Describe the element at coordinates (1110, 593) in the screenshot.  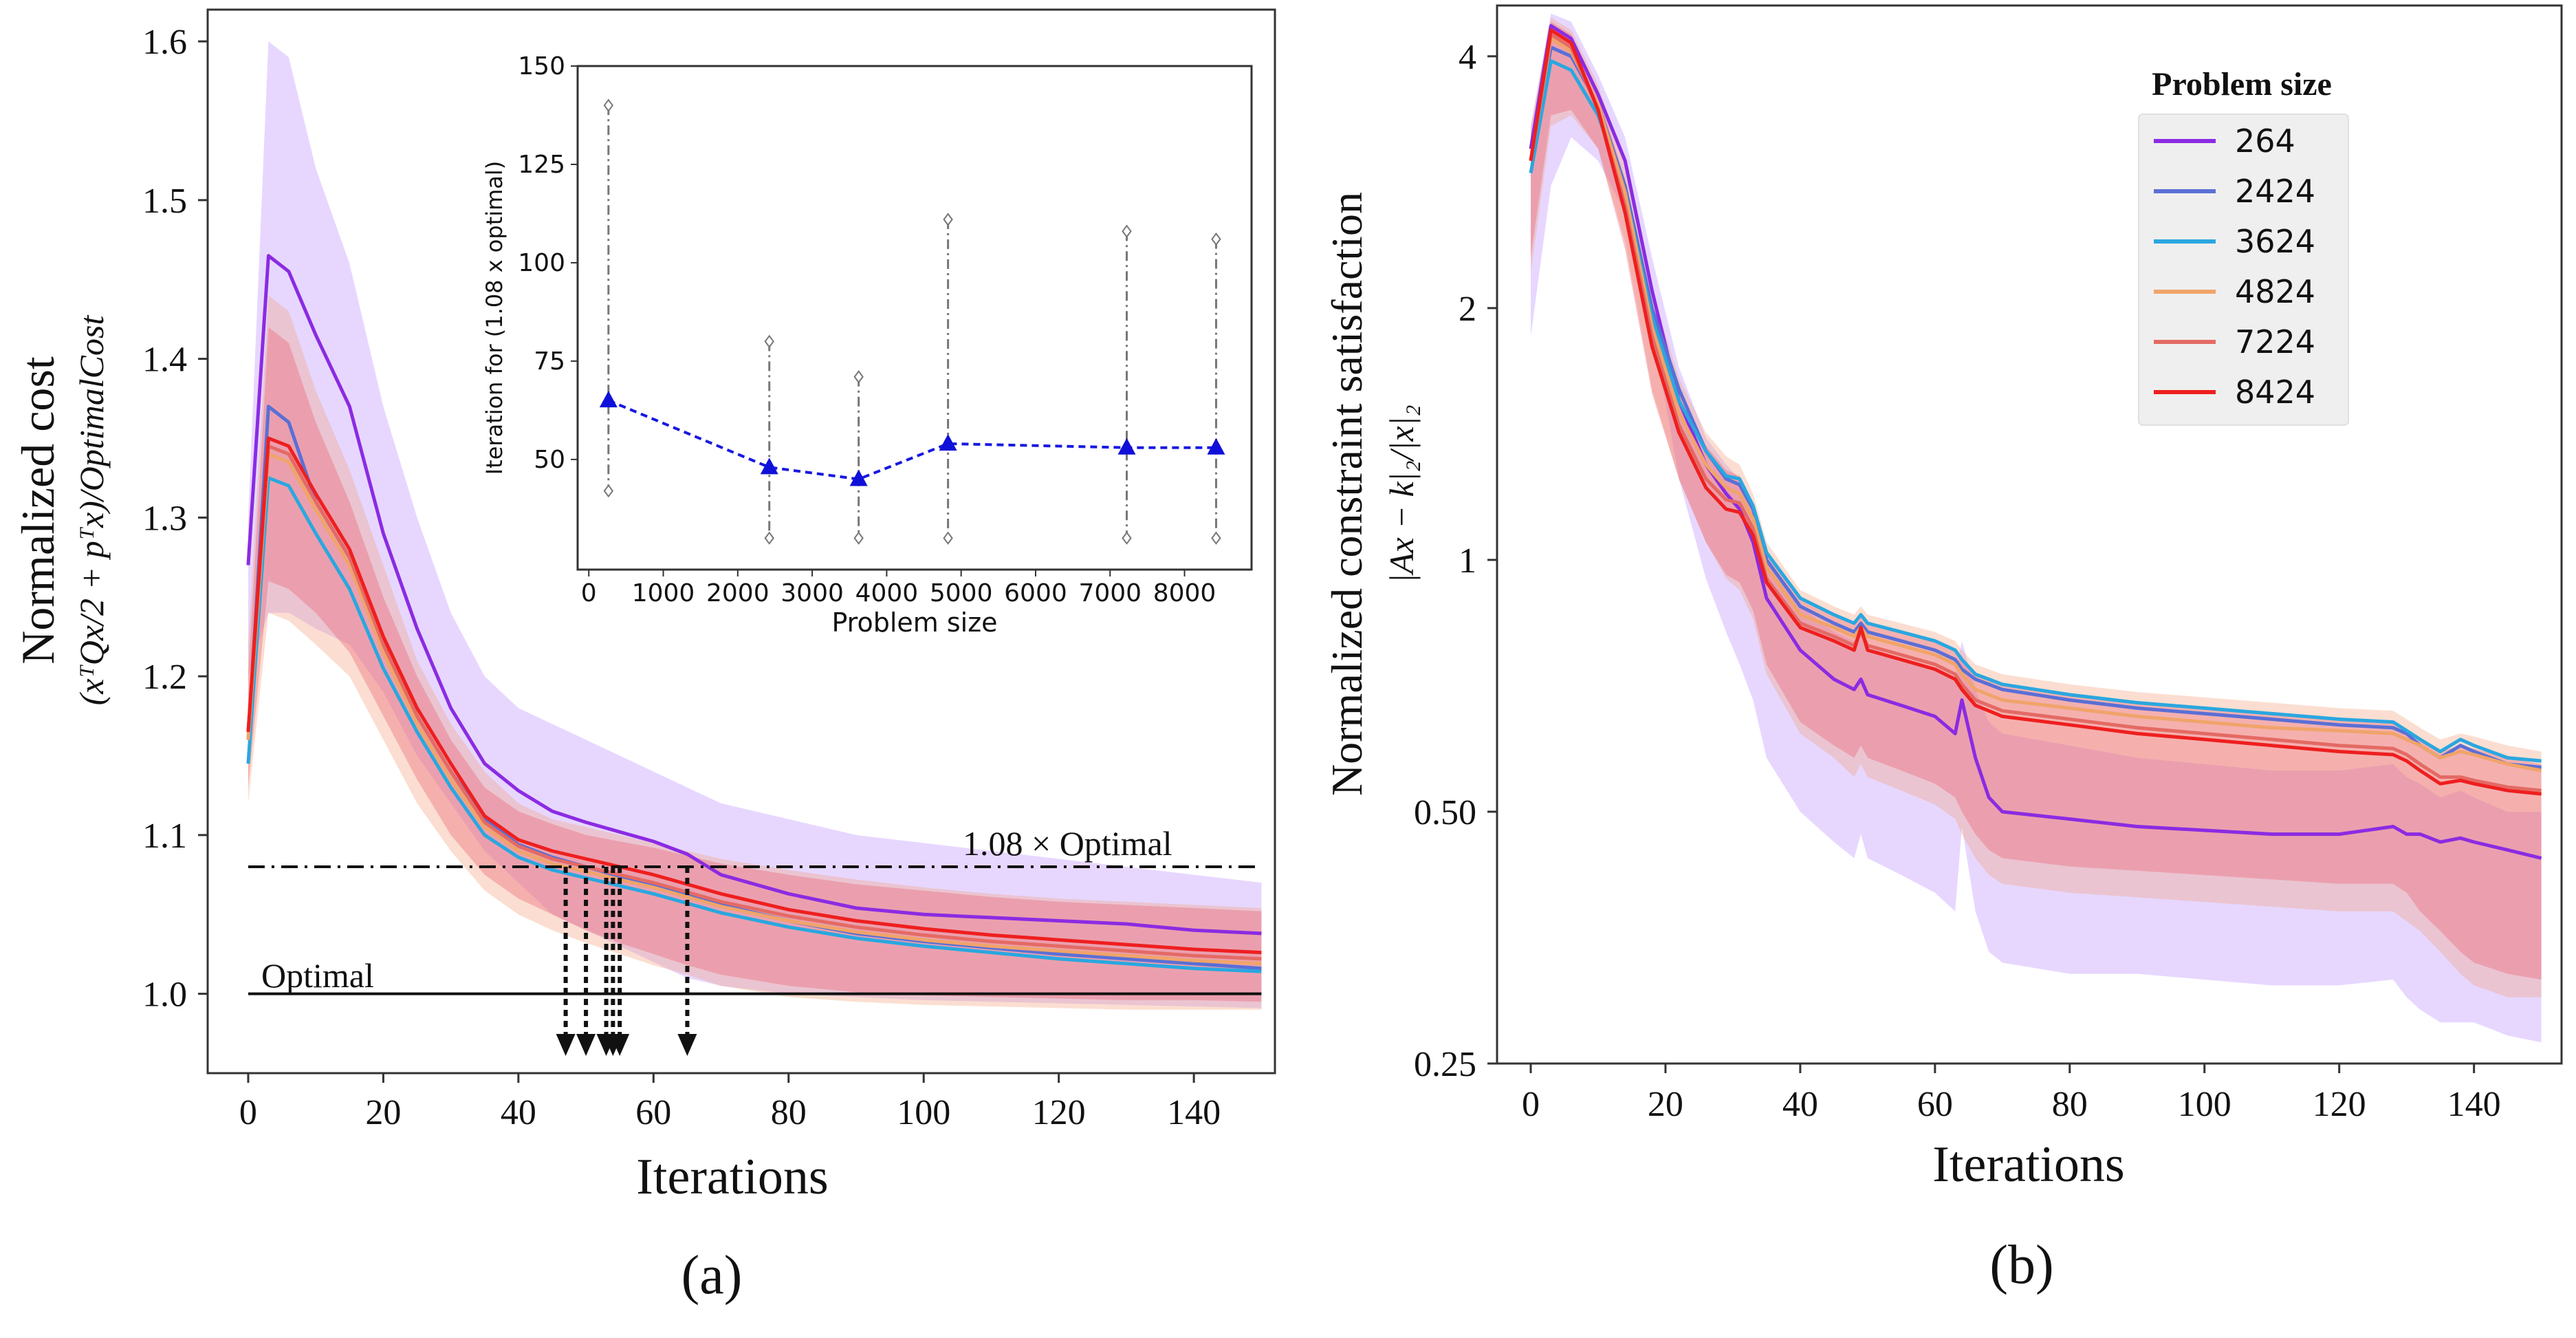
I see `inset-x-tick-label-7: 7000` at that location.